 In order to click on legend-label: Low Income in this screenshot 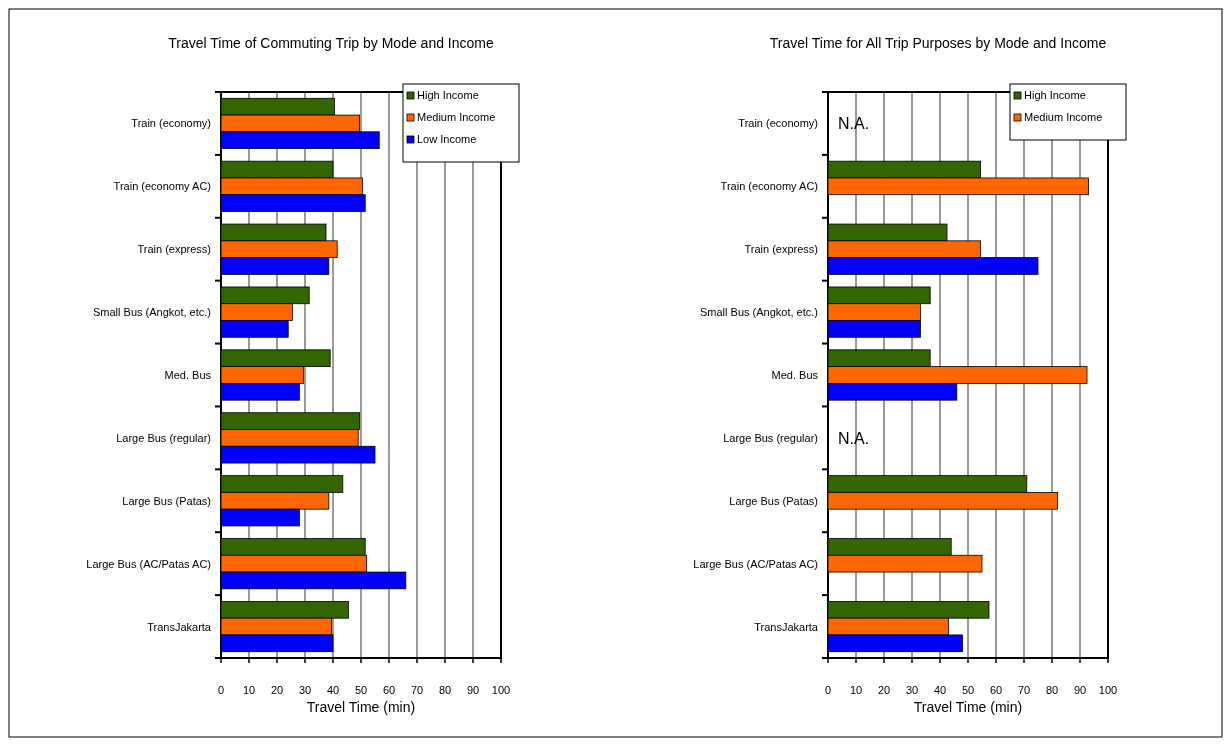, I will do `click(447, 139)`.